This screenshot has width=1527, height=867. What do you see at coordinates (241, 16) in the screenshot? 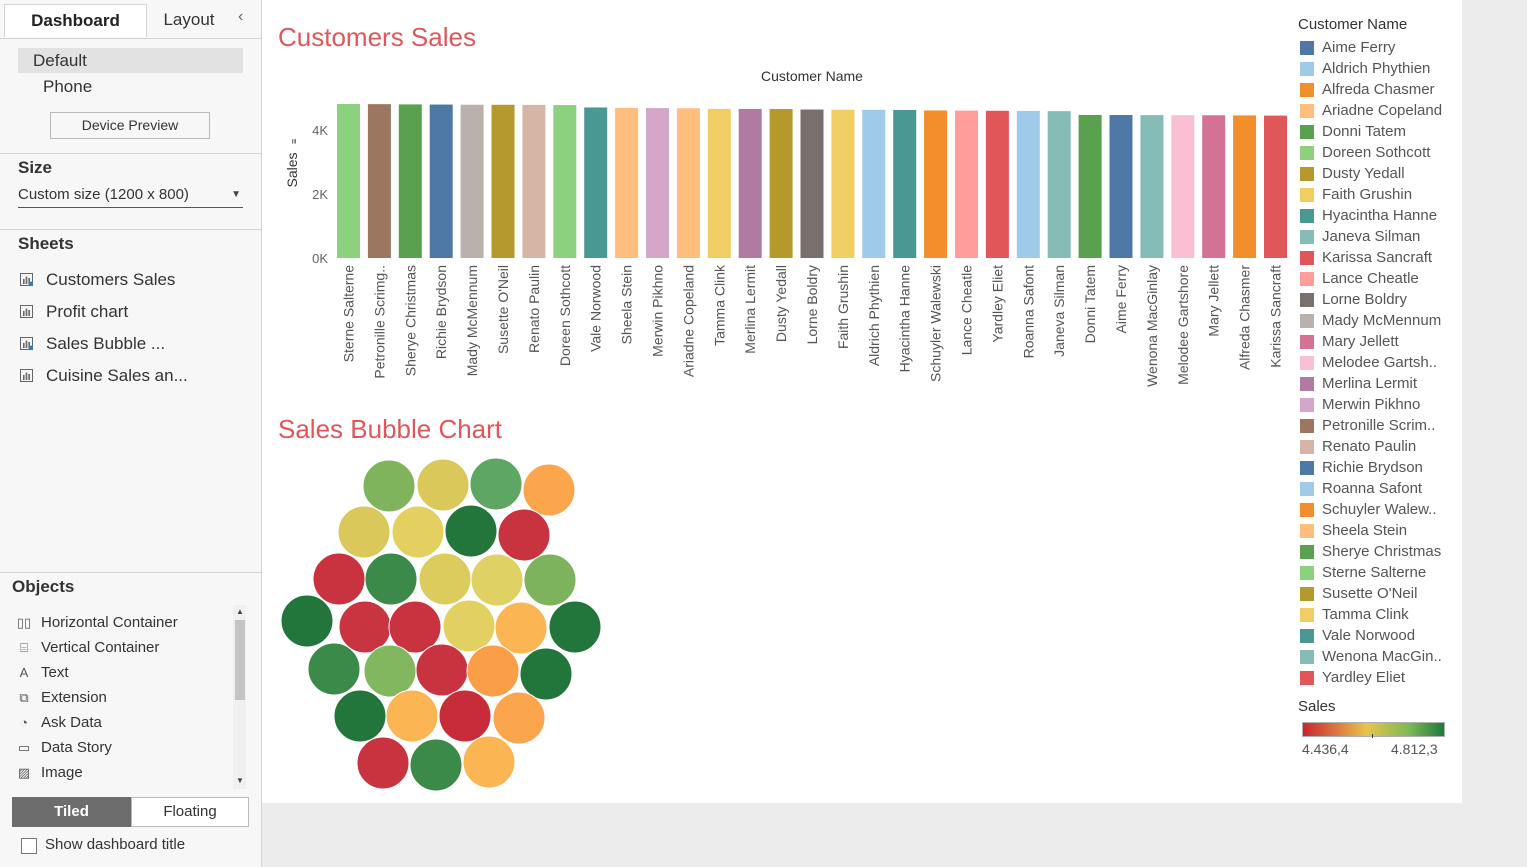
I see `collapse-panel-icon: ‹` at bounding box center [241, 16].